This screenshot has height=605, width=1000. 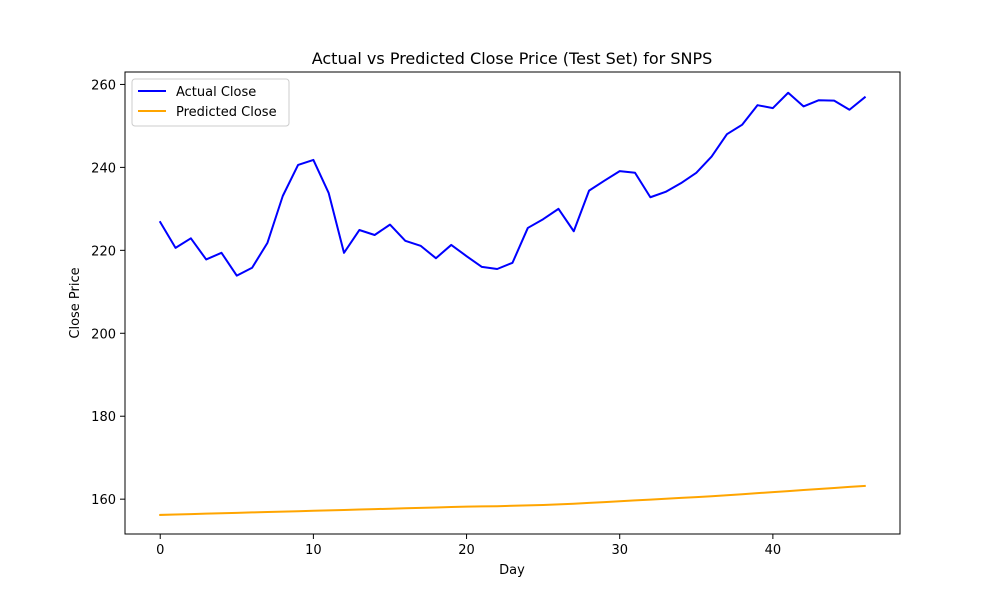 What do you see at coordinates (313, 550) in the screenshot?
I see `x-tick-label: 10` at bounding box center [313, 550].